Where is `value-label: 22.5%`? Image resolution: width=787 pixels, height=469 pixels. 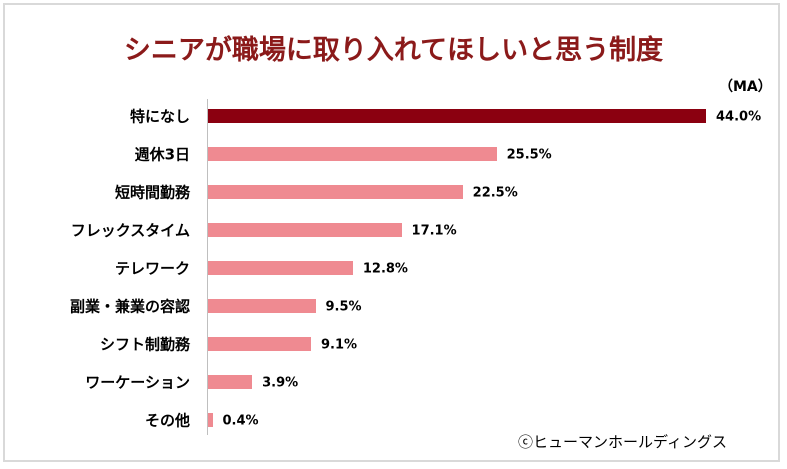 value-label: 22.5% is located at coordinates (495, 193).